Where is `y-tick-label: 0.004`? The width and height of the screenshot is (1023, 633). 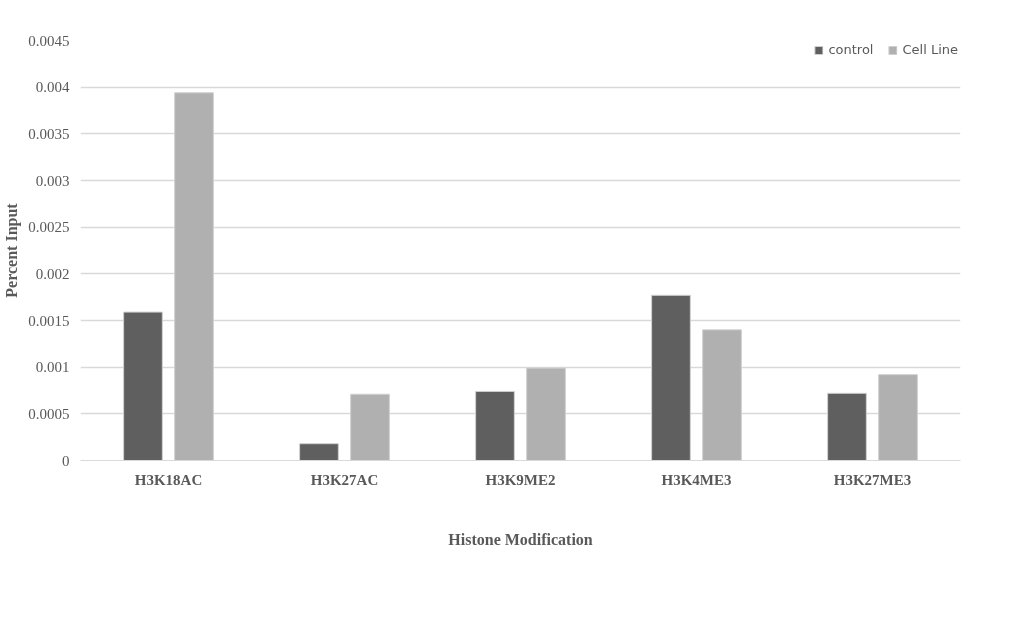 y-tick-label: 0.004 is located at coordinates (52, 87).